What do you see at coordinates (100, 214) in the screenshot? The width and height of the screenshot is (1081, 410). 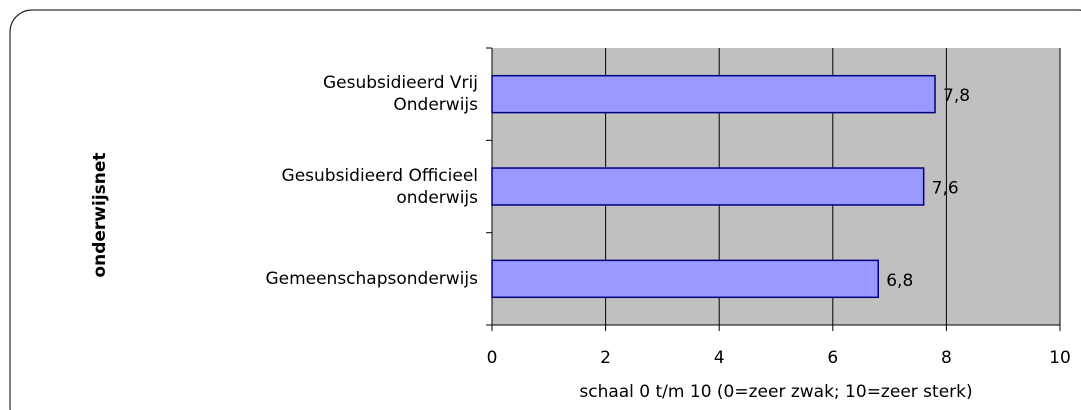 I see `y-axis-title: onderwijsnet` at bounding box center [100, 214].